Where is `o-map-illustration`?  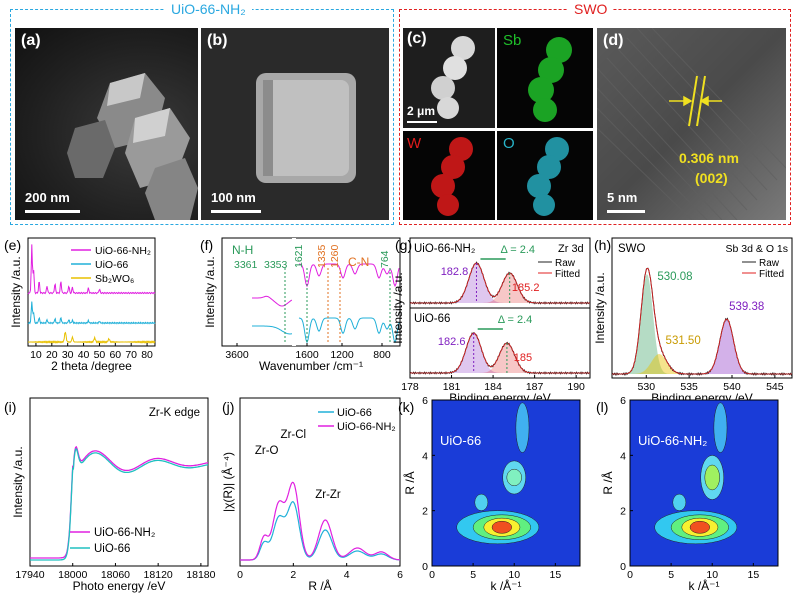
o-map-illustration is located at coordinates (548, 176).